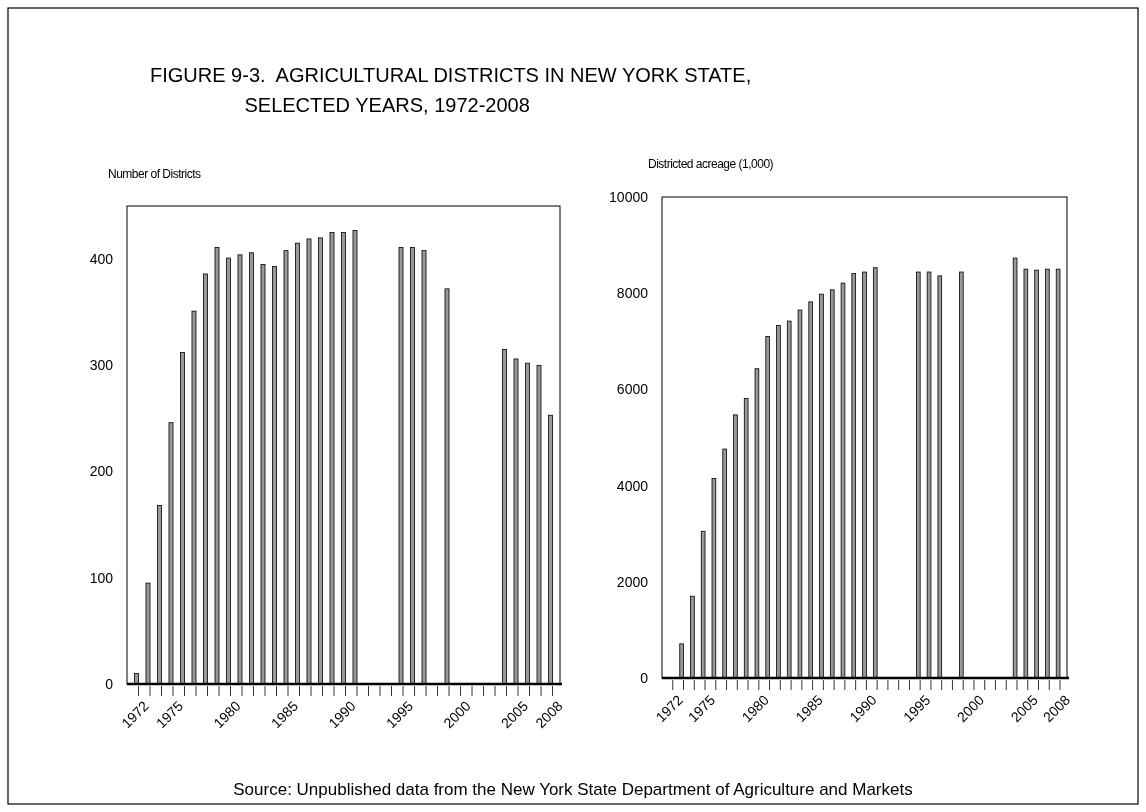  Describe the element at coordinates (101, 259) in the screenshot. I see `y-tick-label: 400` at that location.